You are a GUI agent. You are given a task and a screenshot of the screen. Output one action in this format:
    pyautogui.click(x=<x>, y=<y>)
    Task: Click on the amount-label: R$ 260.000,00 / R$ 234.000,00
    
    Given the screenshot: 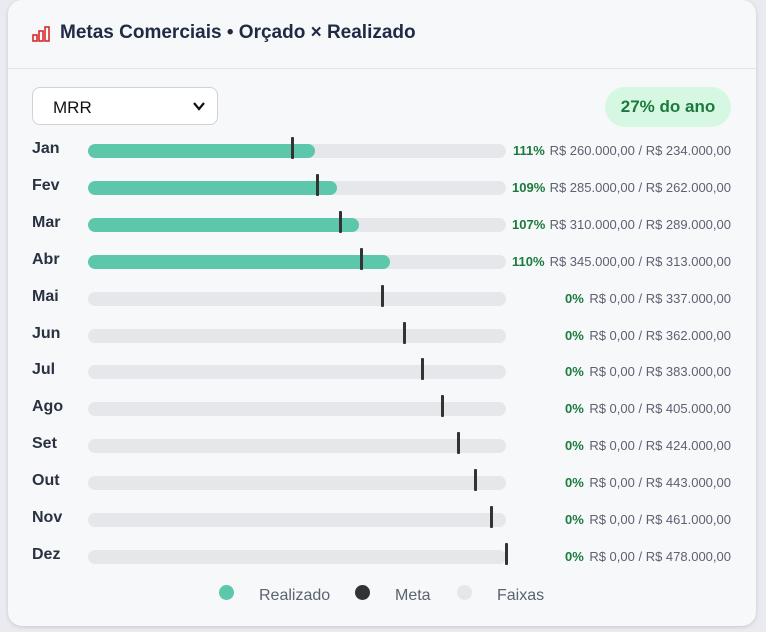 What is the action you would take?
    pyautogui.click(x=640, y=150)
    